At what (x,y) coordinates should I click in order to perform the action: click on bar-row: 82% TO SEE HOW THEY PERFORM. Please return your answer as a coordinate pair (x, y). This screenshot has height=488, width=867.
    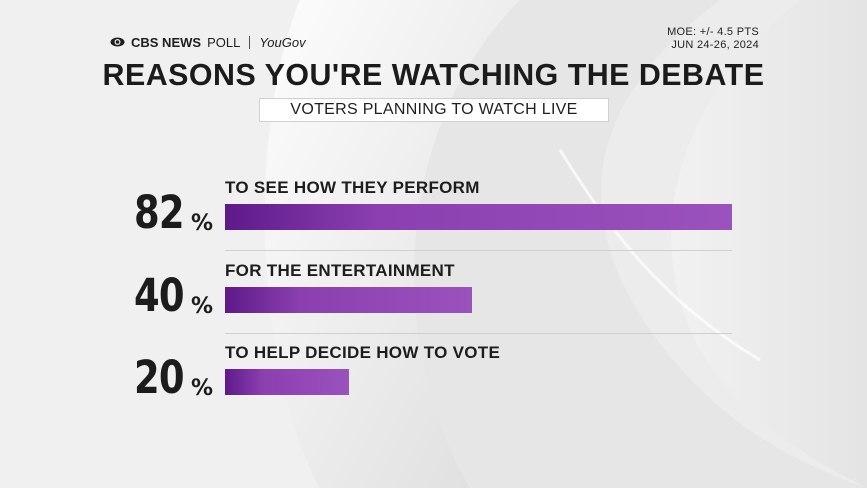
    Looking at the image, I should click on (433, 211).